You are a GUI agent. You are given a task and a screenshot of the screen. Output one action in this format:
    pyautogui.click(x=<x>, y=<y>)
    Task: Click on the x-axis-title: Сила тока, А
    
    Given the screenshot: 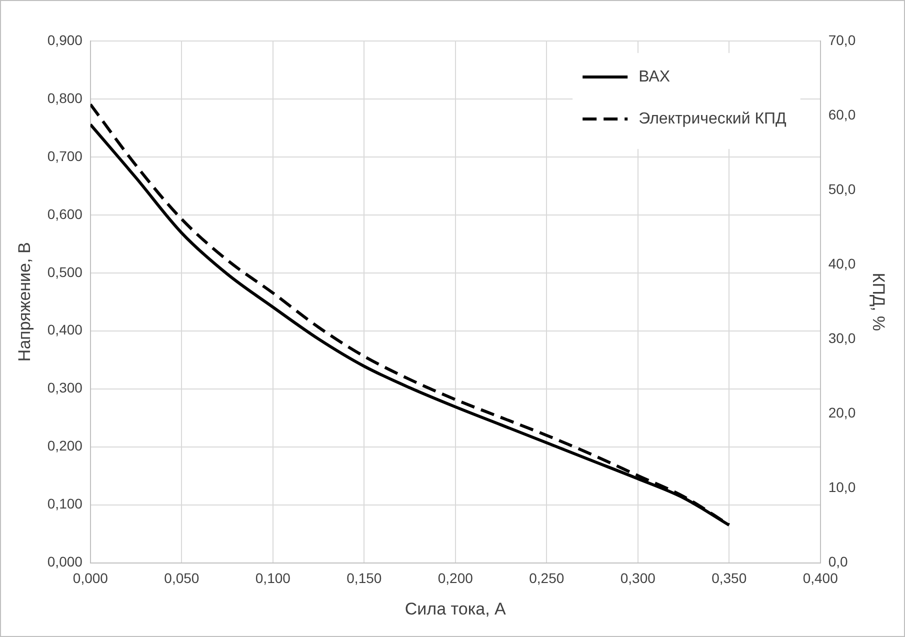 What is the action you would take?
    pyautogui.click(x=455, y=608)
    